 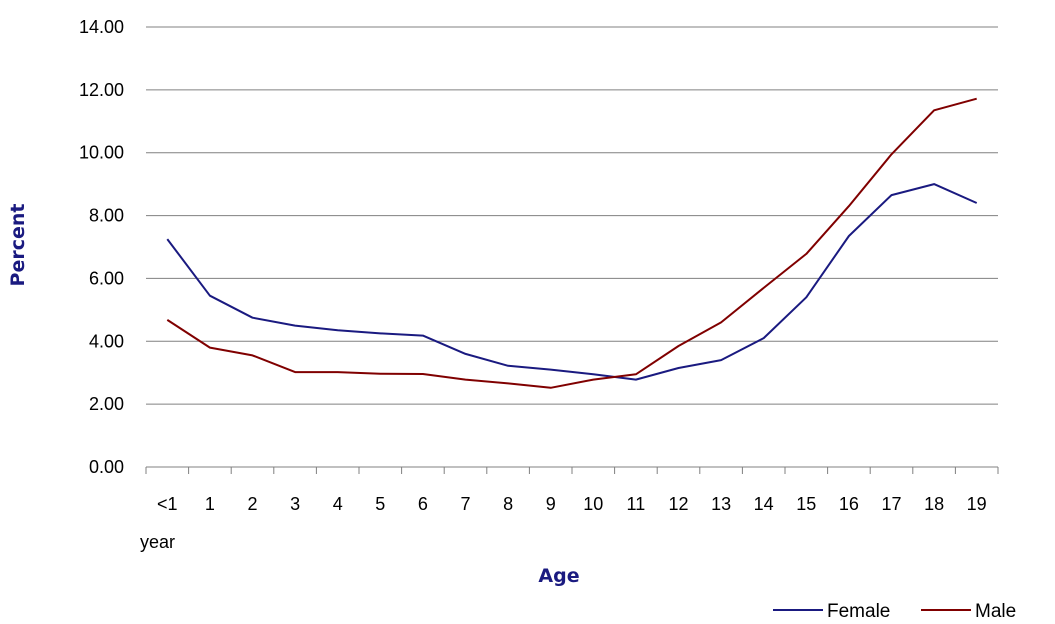 I want to click on y-tick-label: 8.00, so click(x=106, y=216).